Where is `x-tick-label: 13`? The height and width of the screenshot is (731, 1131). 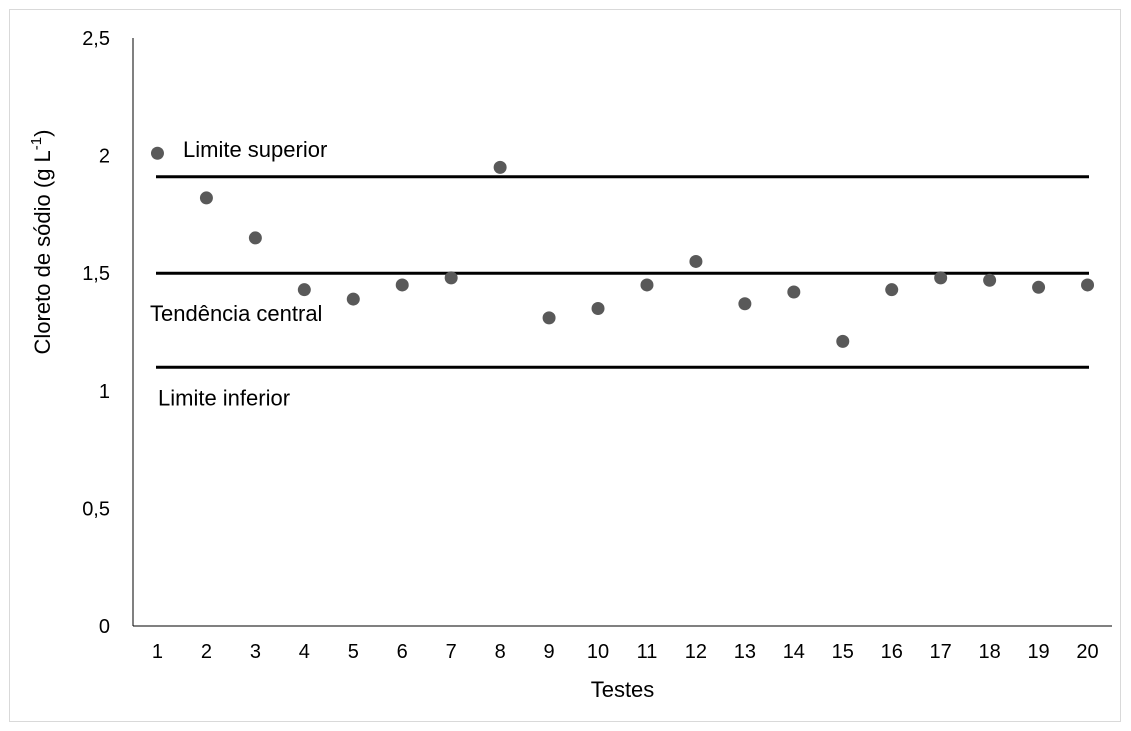
x-tick-label: 13 is located at coordinates (745, 652).